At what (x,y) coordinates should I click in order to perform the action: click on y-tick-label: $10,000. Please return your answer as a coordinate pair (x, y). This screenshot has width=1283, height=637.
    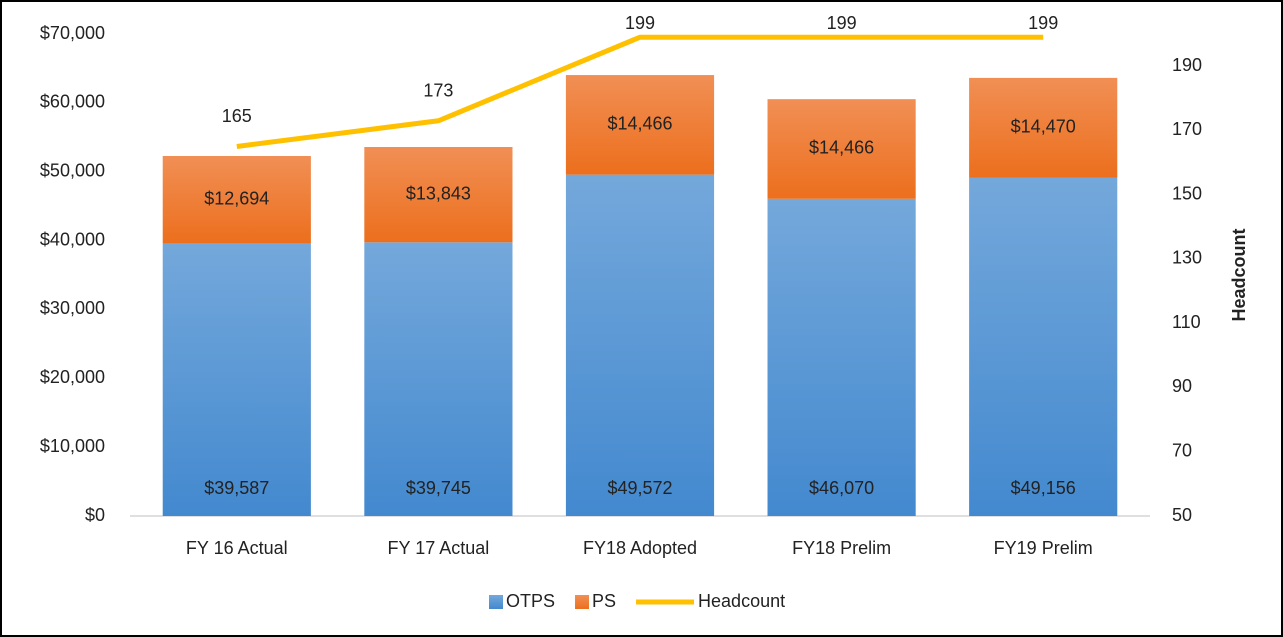
    Looking at the image, I should click on (72, 446).